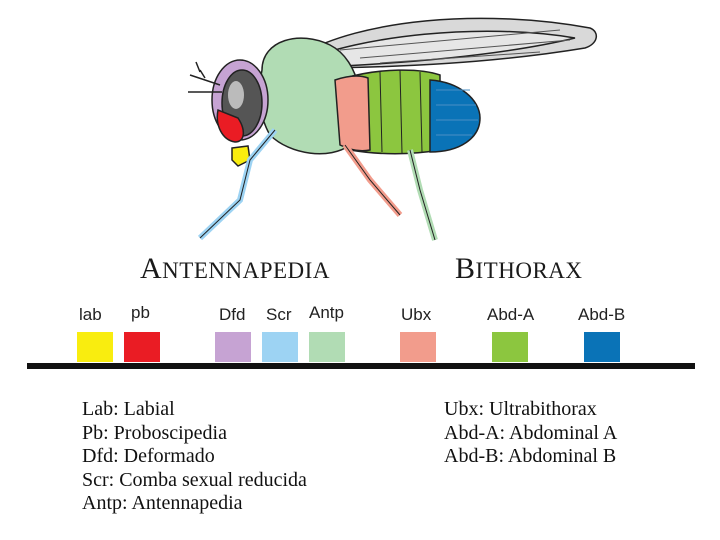 This screenshot has height=540, width=720. I want to click on legend-item-abd-a: Abd-A: Abdominal A, so click(531, 432).